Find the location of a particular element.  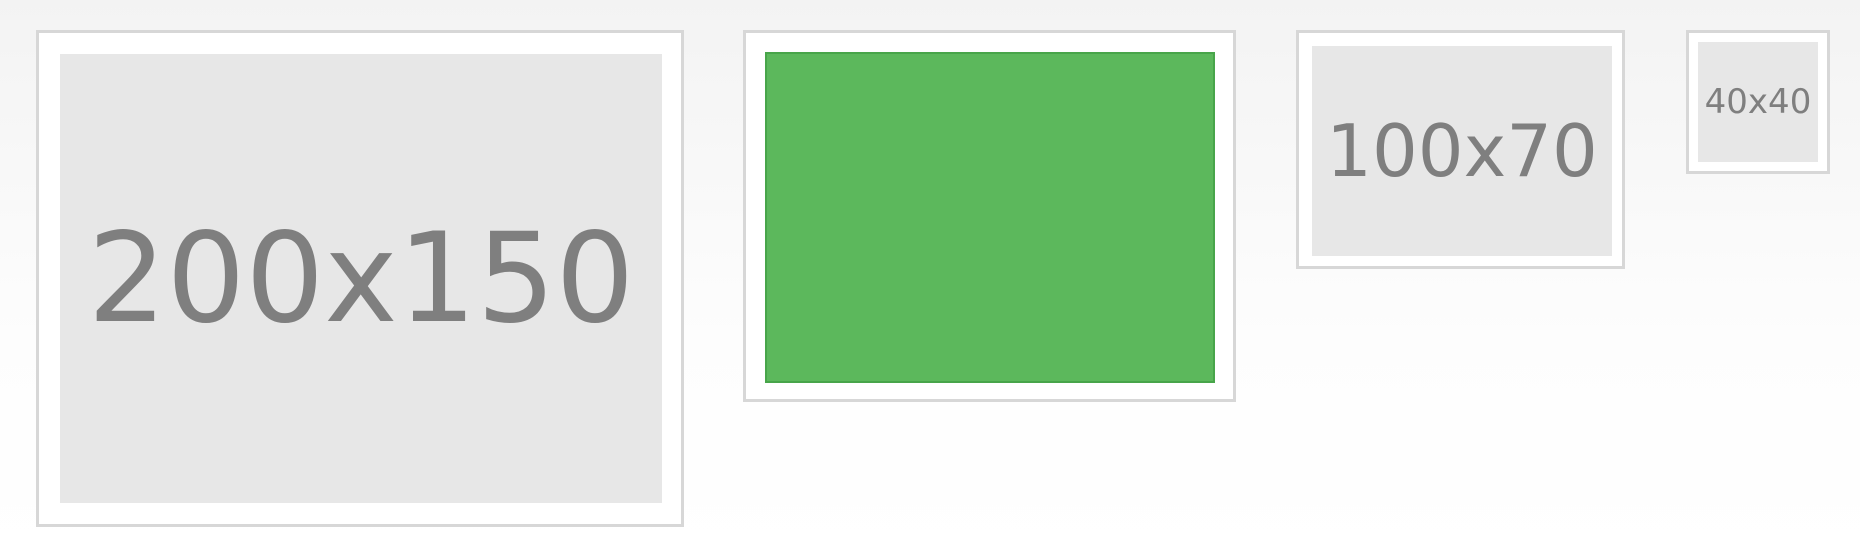

placeholder-image-100x70: 100x70 is located at coordinates (1462, 151).